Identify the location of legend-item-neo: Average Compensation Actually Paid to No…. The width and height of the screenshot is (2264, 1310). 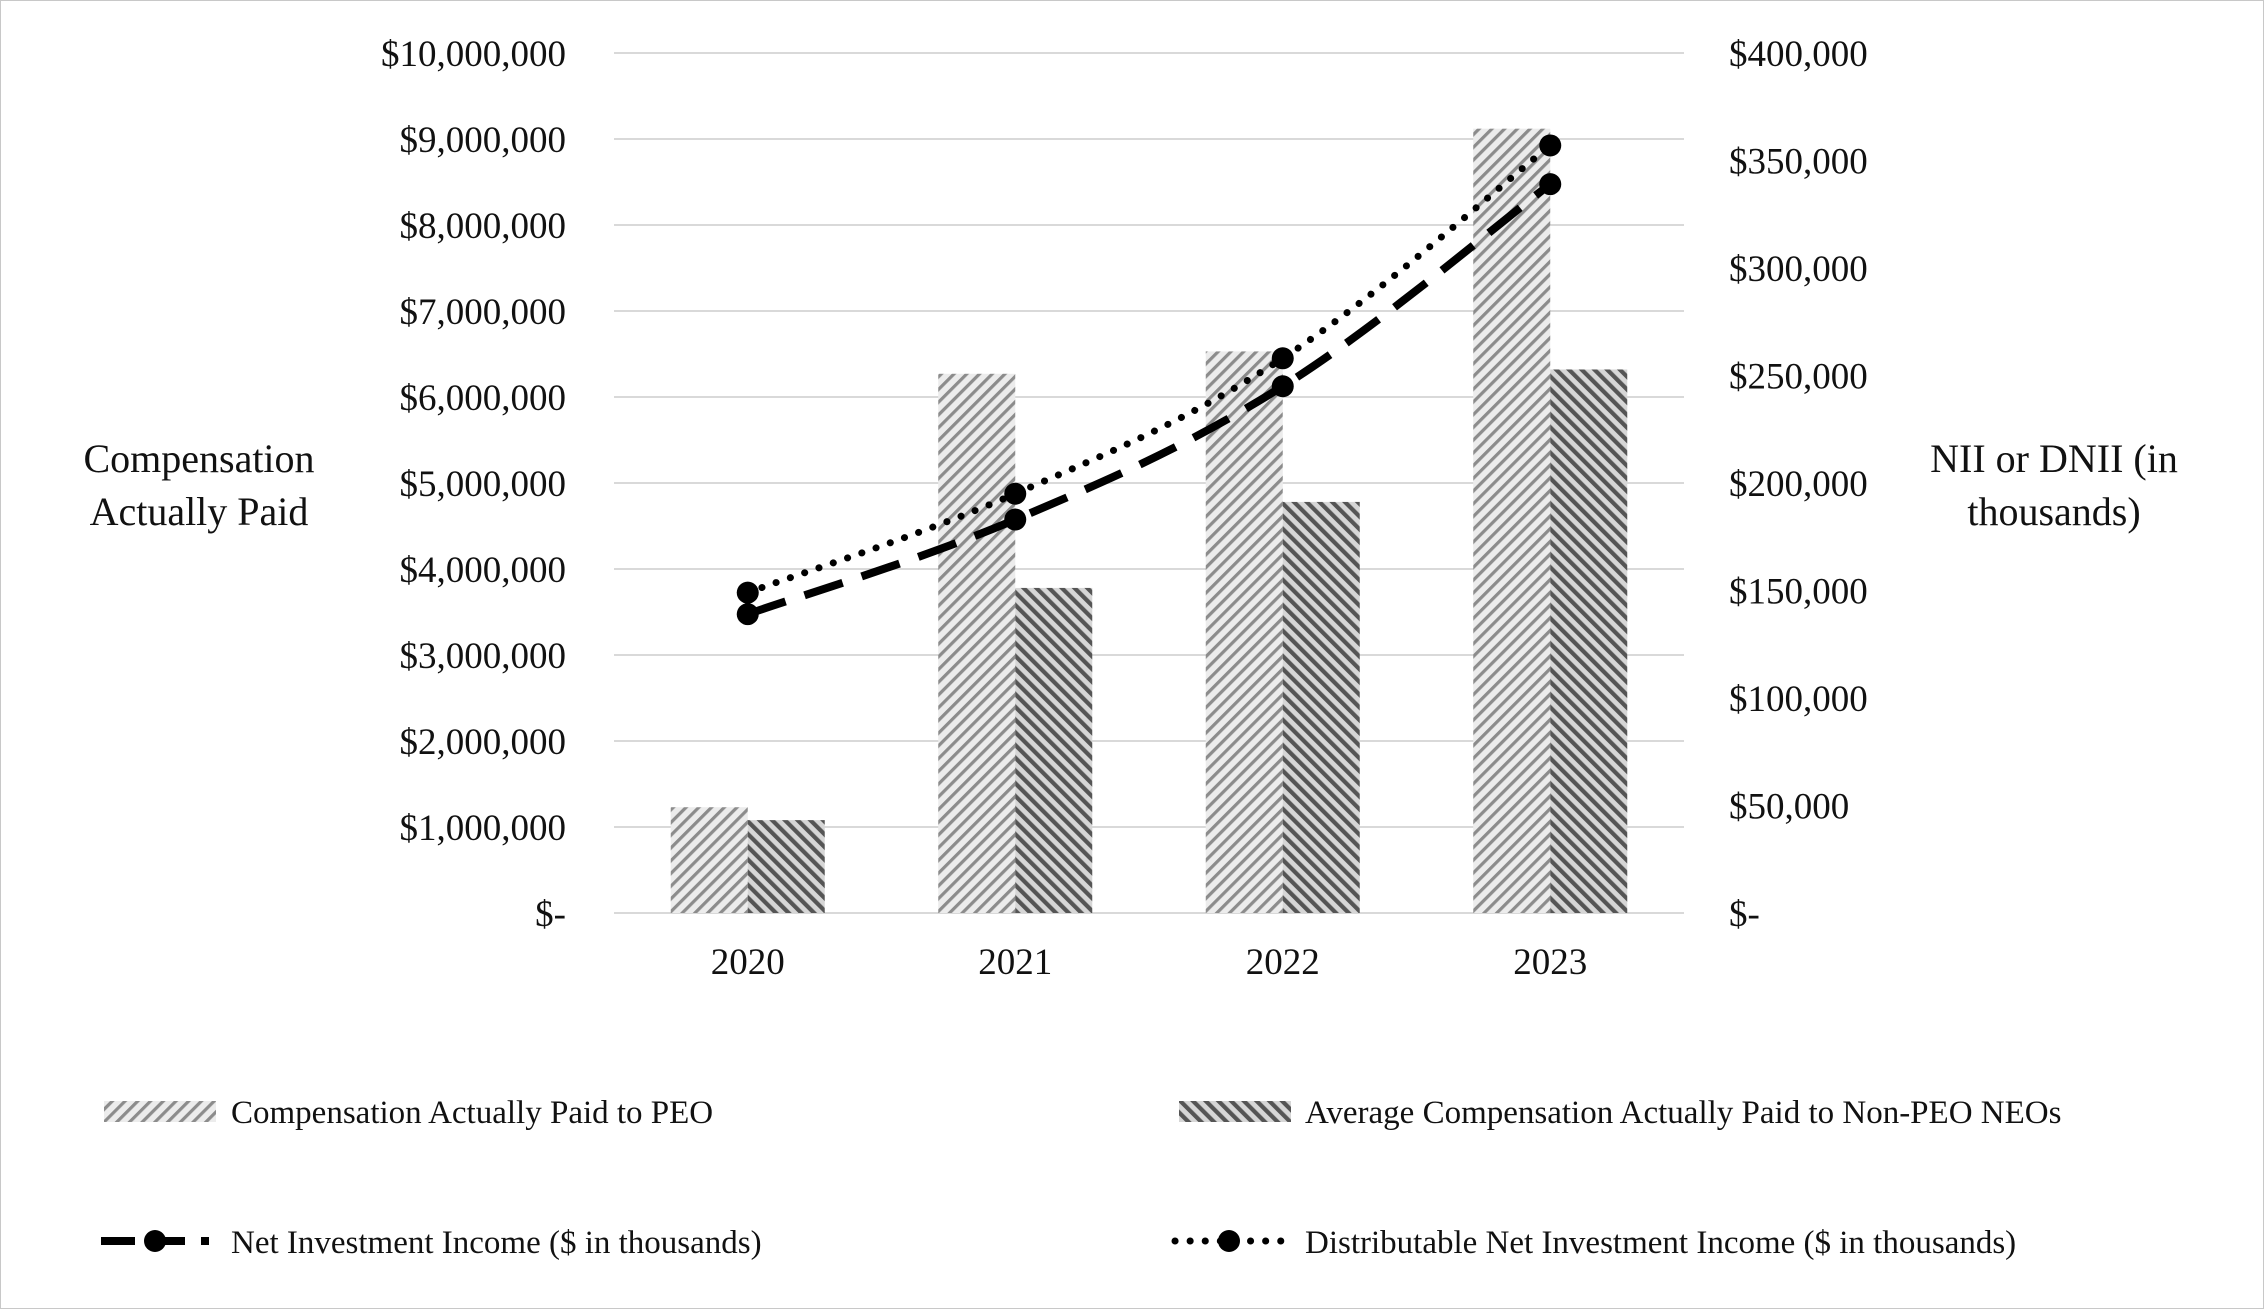
(1620, 1113).